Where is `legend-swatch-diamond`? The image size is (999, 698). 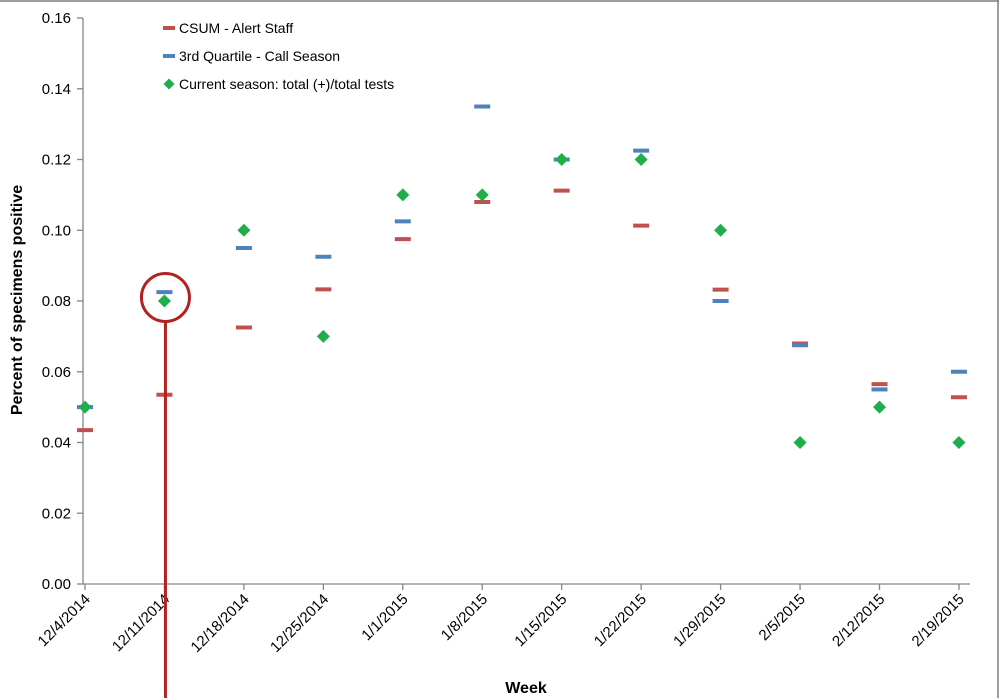 legend-swatch-diamond is located at coordinates (169, 84).